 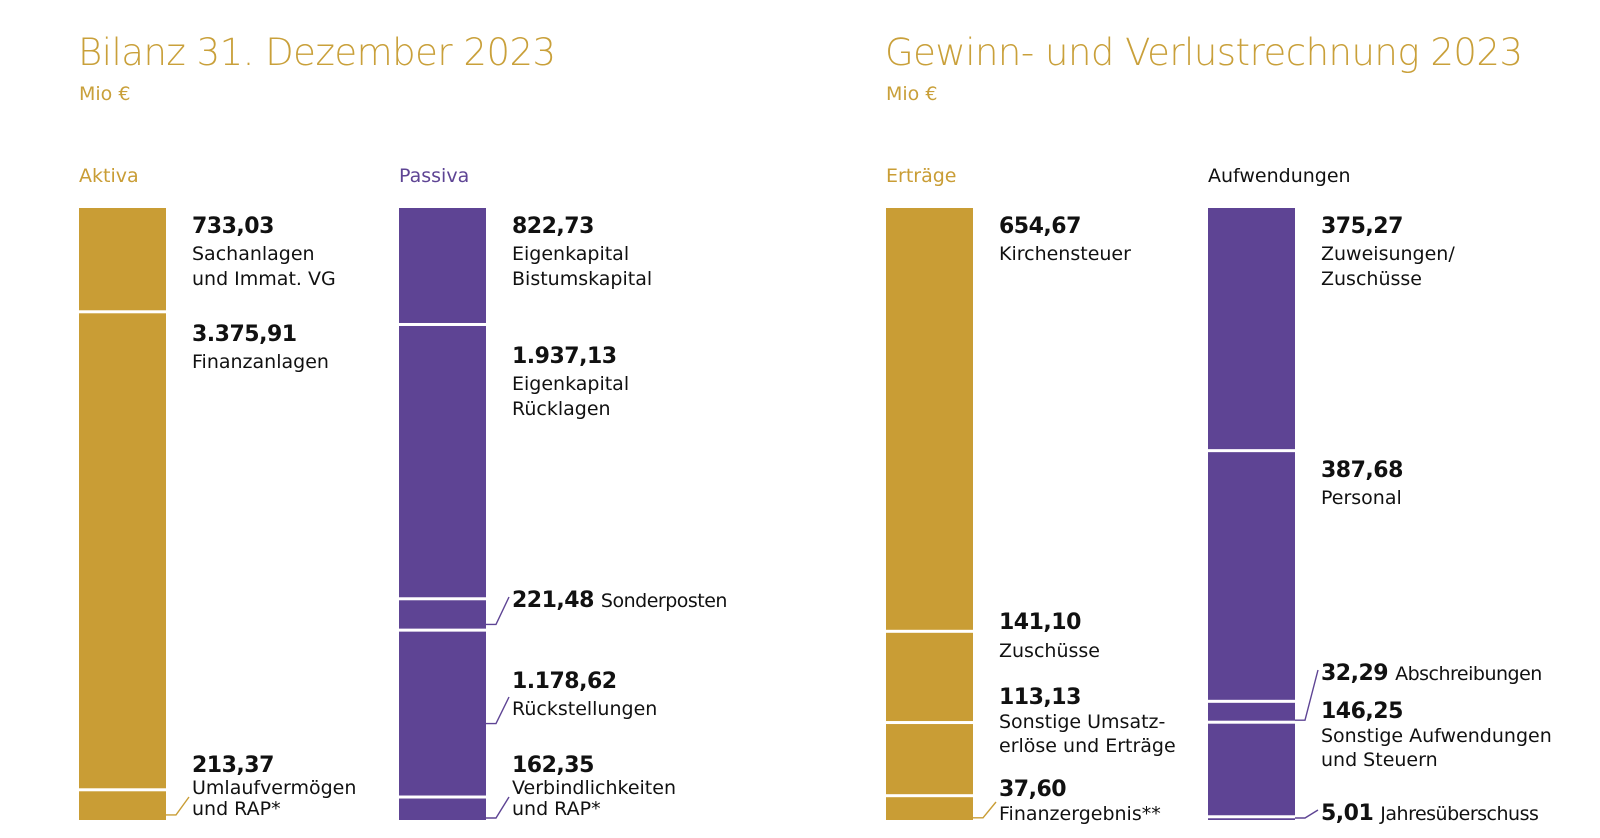 I want to click on segment-label: Sachanlagen, so click(x=253, y=254).